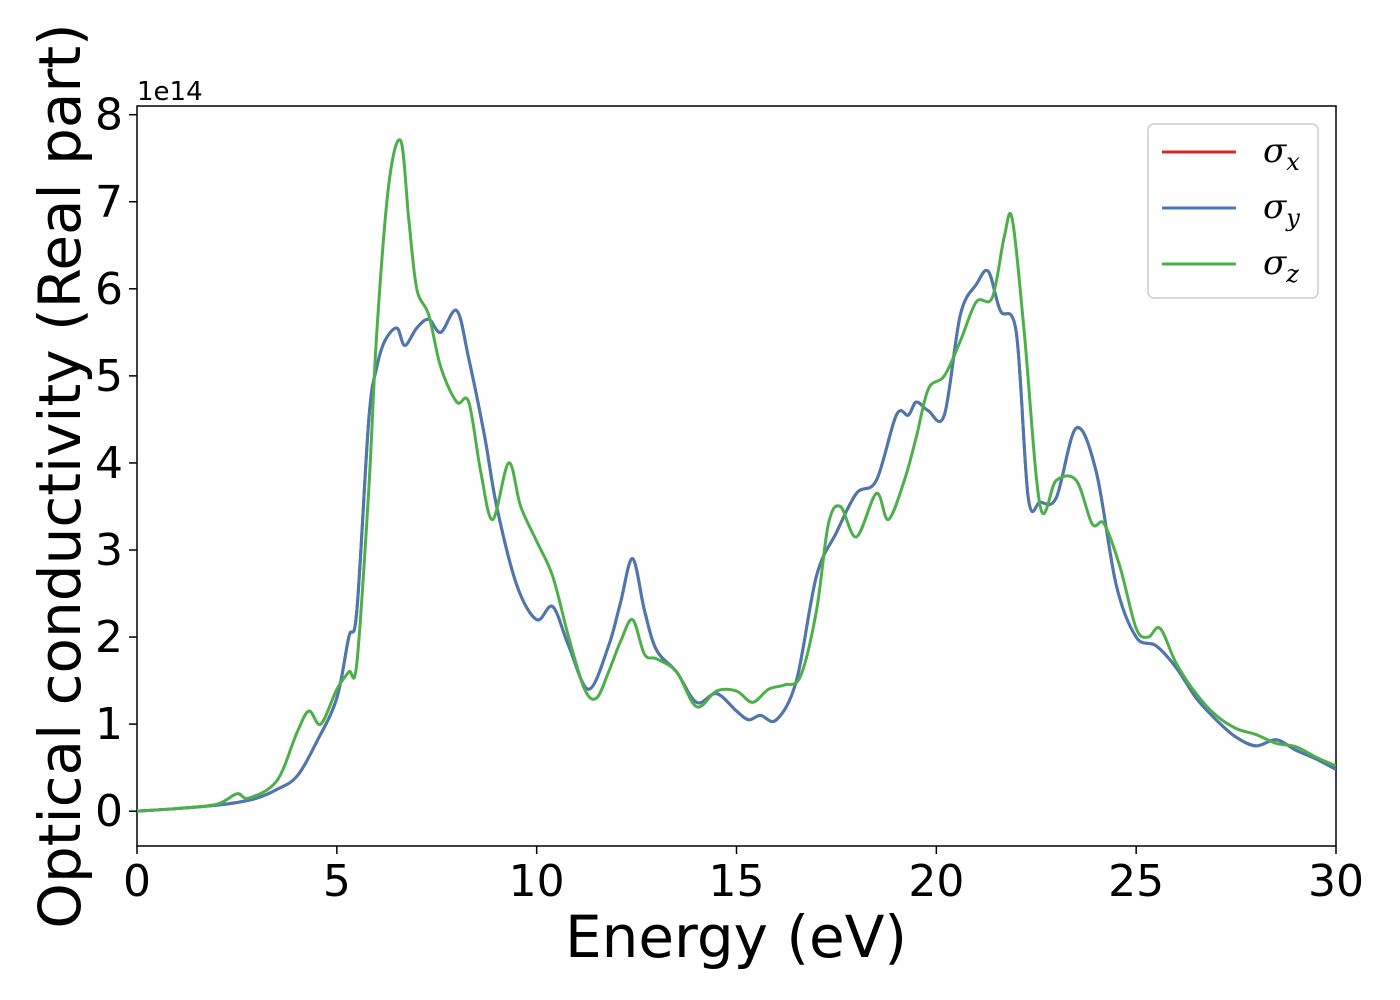  Describe the element at coordinates (109, 550) in the screenshot. I see `y-tick-label: 3` at that location.